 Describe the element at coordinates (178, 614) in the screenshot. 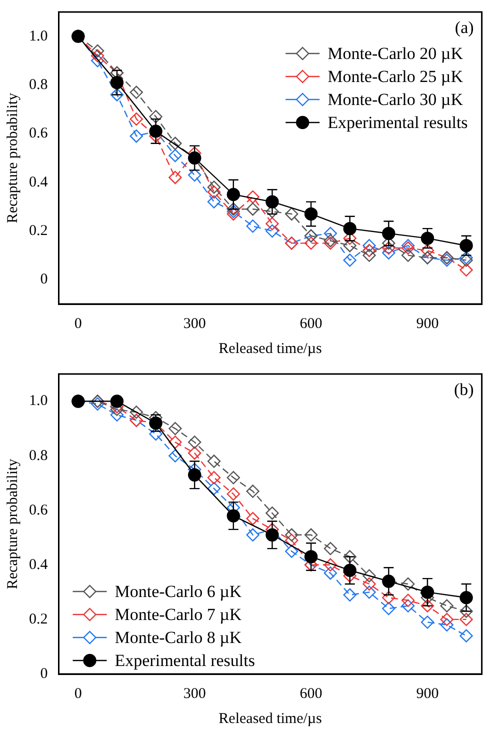

I see `legend-label: Monte-Carlo 7 µK` at that location.